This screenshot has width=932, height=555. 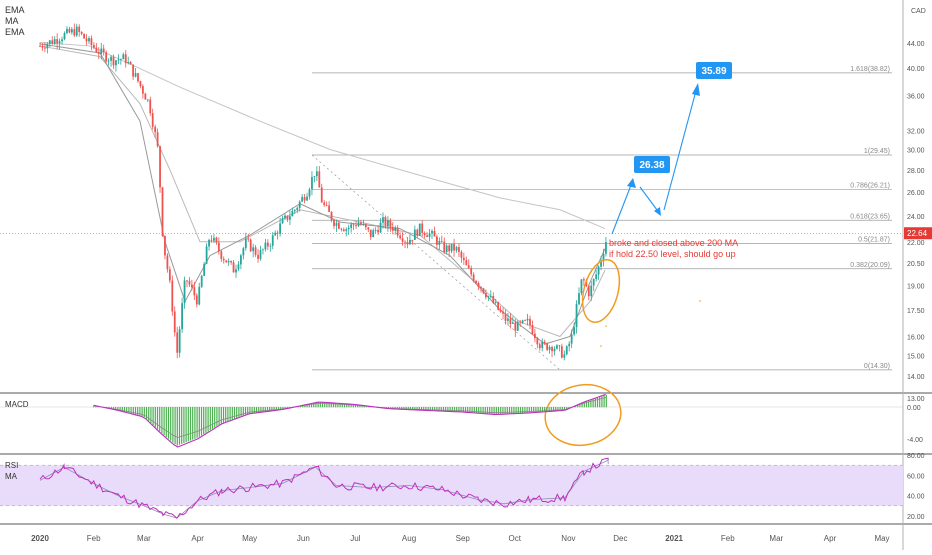 What do you see at coordinates (651, 165) in the screenshot?
I see `target-label: 26.38` at bounding box center [651, 165].